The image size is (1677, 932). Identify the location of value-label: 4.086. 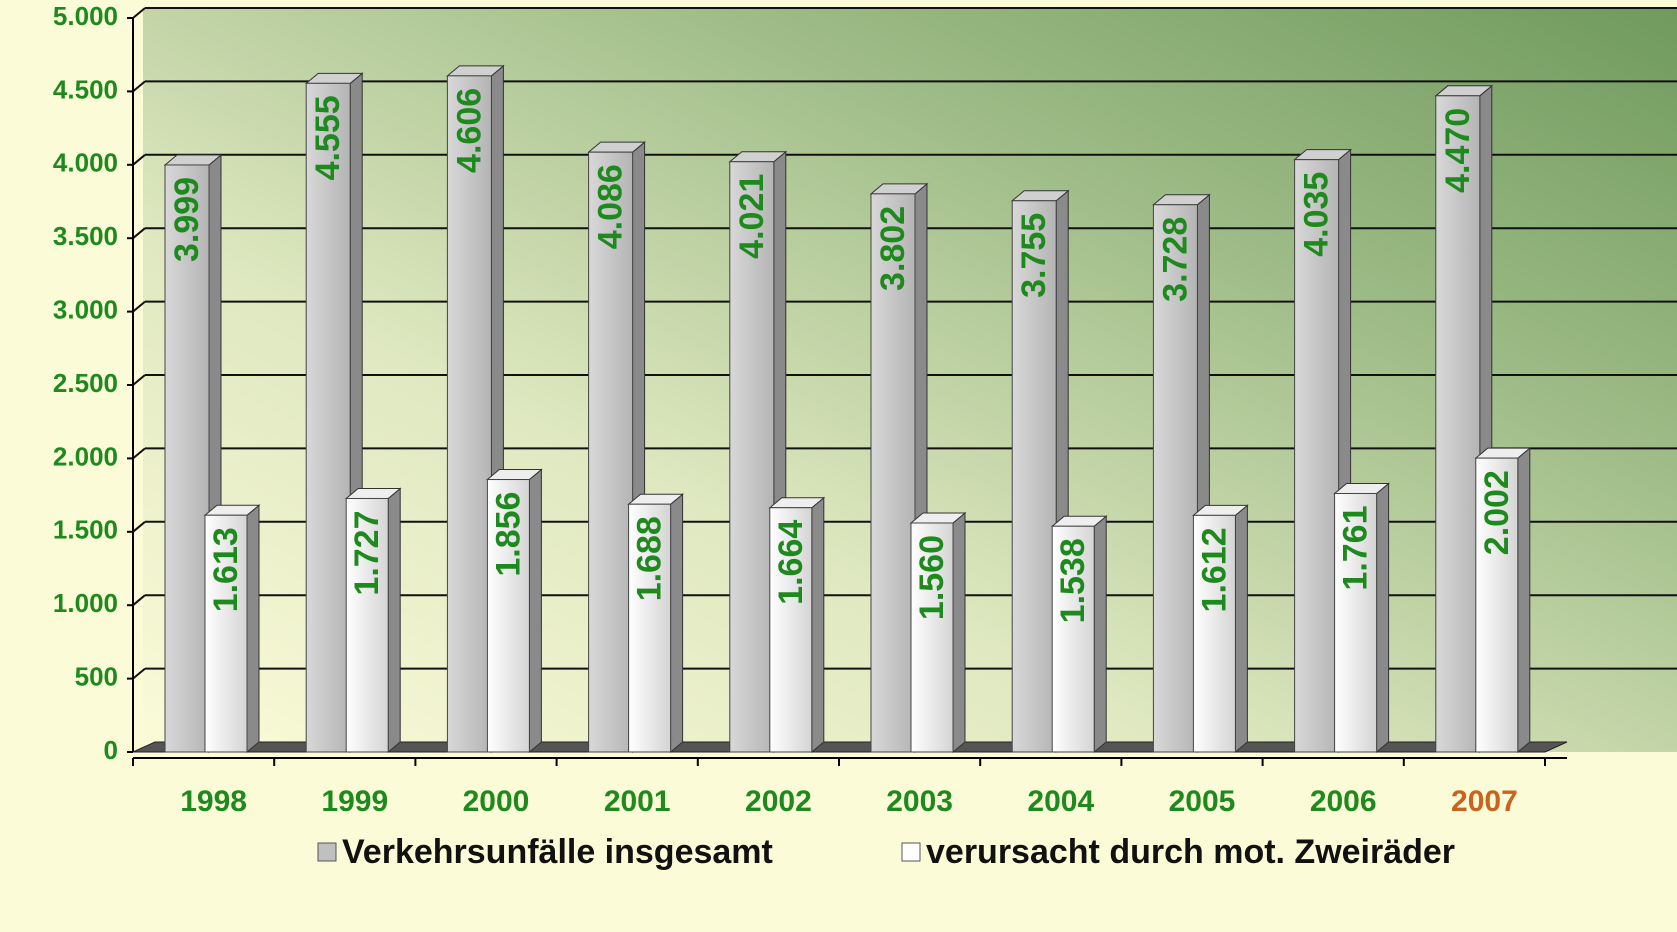
(611, 206).